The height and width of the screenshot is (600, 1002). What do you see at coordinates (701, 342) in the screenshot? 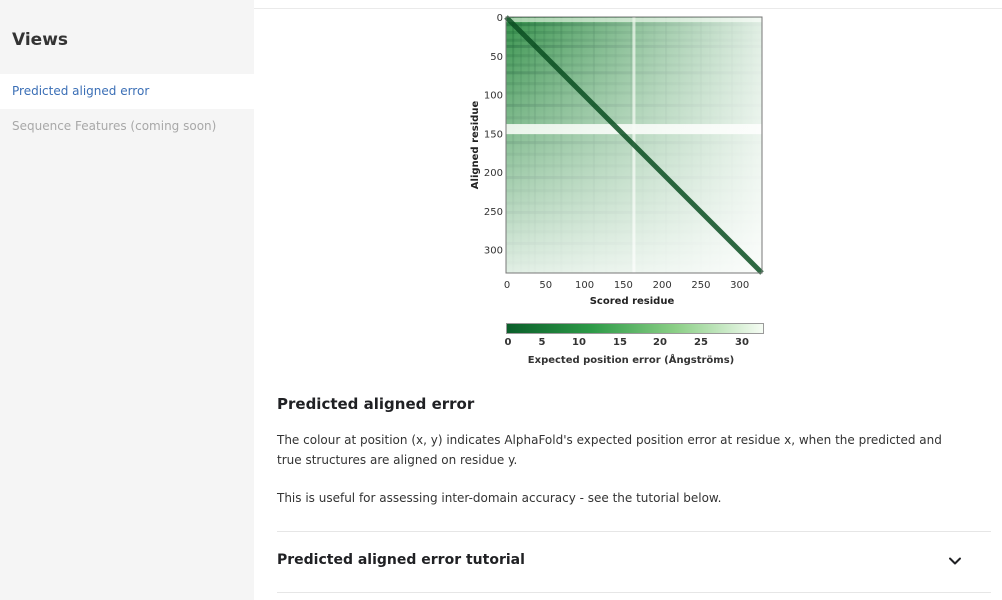
I see `colorbar-tick: 25` at bounding box center [701, 342].